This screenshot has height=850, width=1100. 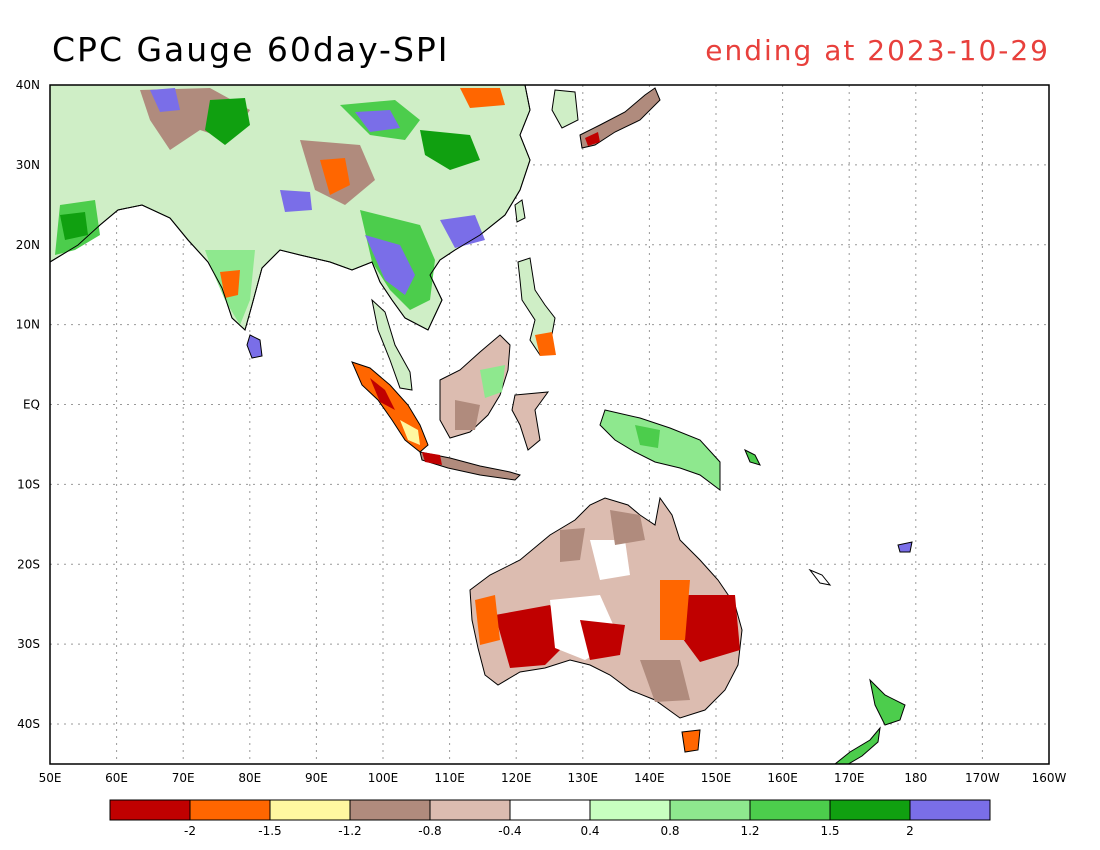 What do you see at coordinates (475, 386) in the screenshot?
I see `land-borneo` at bounding box center [475, 386].